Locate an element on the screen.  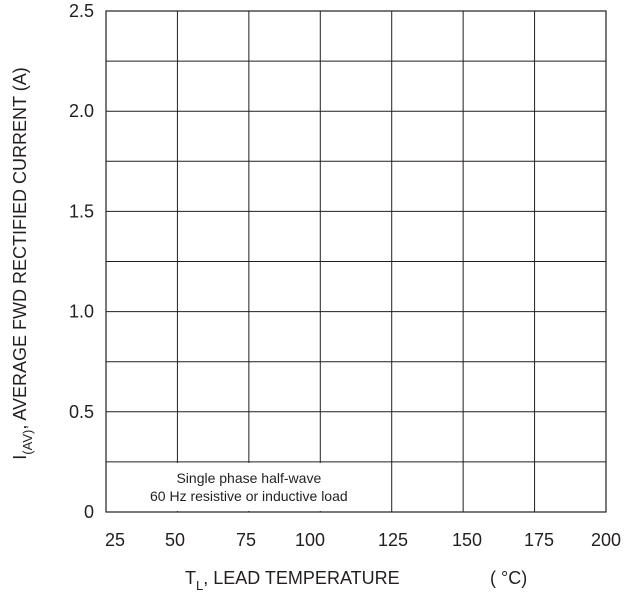
x-tick-labels: 25 50 75 100 125 150 175 200 is located at coordinates (363, 540).